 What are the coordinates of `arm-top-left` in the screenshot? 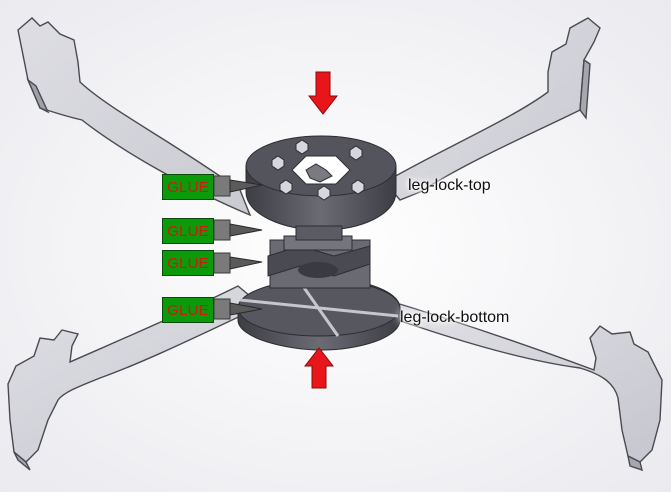 It's located at (134, 117).